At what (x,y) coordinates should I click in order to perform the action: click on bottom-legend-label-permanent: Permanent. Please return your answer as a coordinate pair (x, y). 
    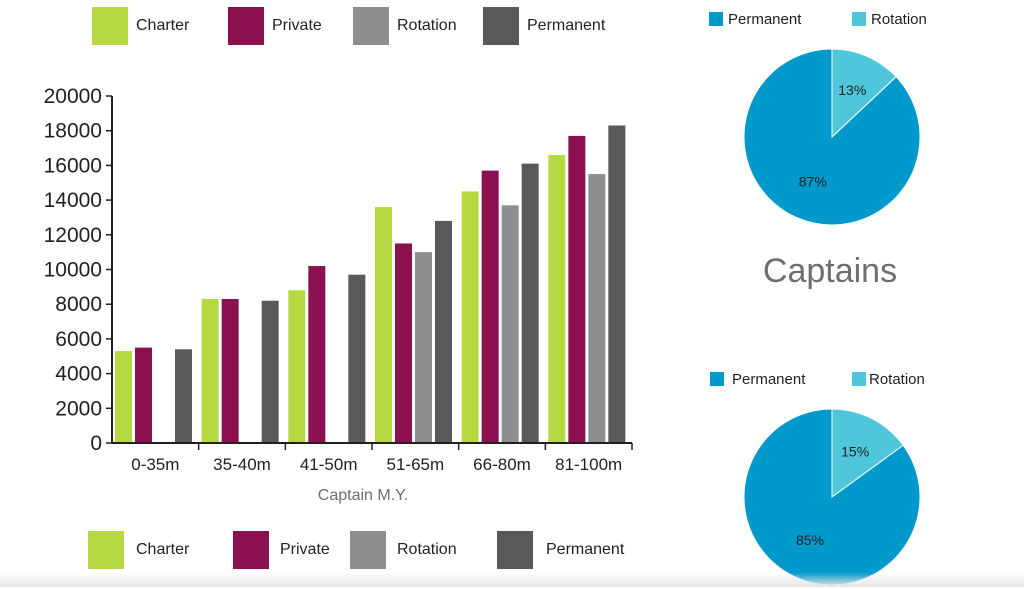
    Looking at the image, I should click on (585, 549).